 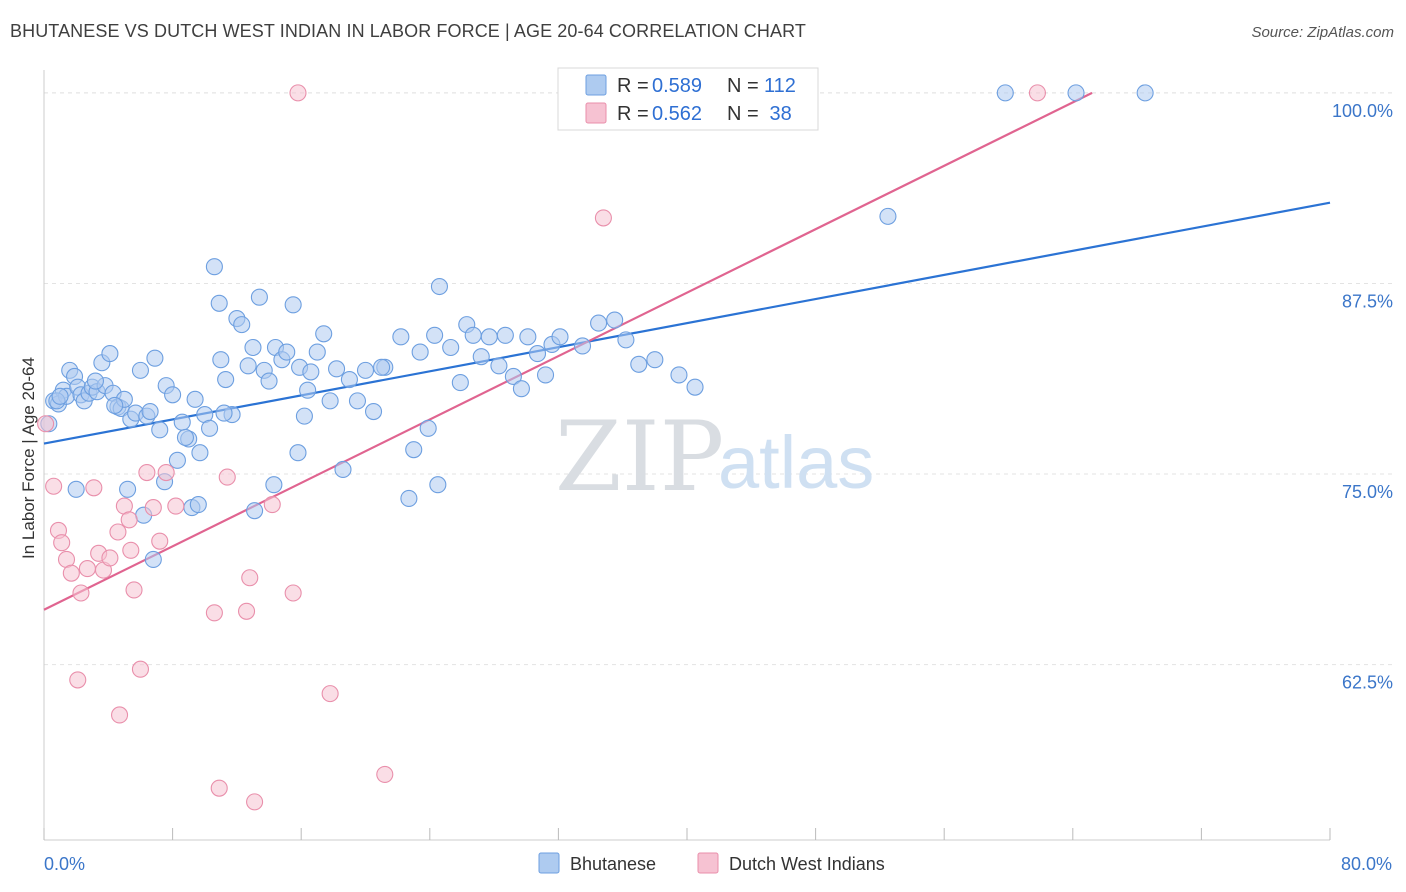 I want to click on y-tick-label: 100.0%, so click(x=1362, y=111).